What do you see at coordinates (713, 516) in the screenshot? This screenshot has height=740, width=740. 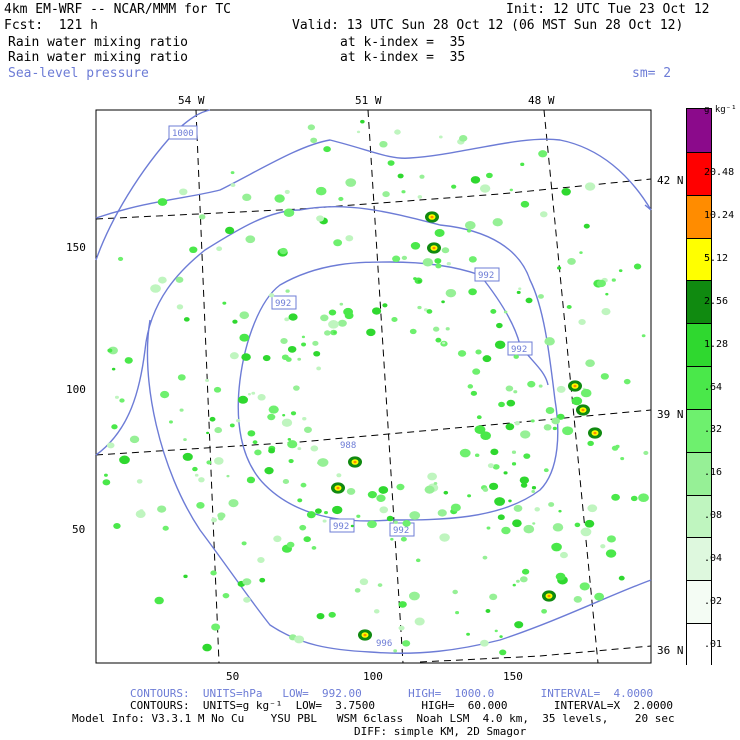 I see `colorbar-label: .08` at bounding box center [713, 516].